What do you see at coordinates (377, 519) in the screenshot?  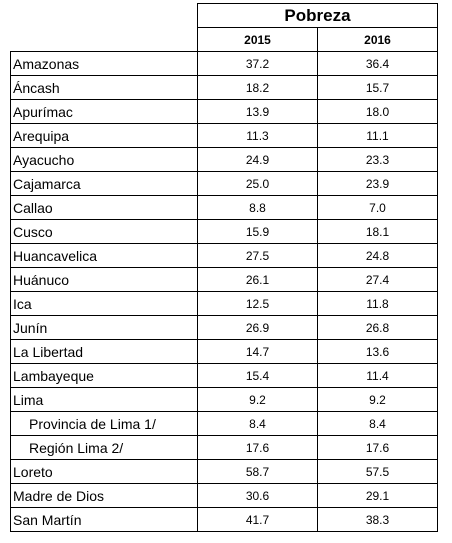 I see `value-2016: 38.3` at bounding box center [377, 519].